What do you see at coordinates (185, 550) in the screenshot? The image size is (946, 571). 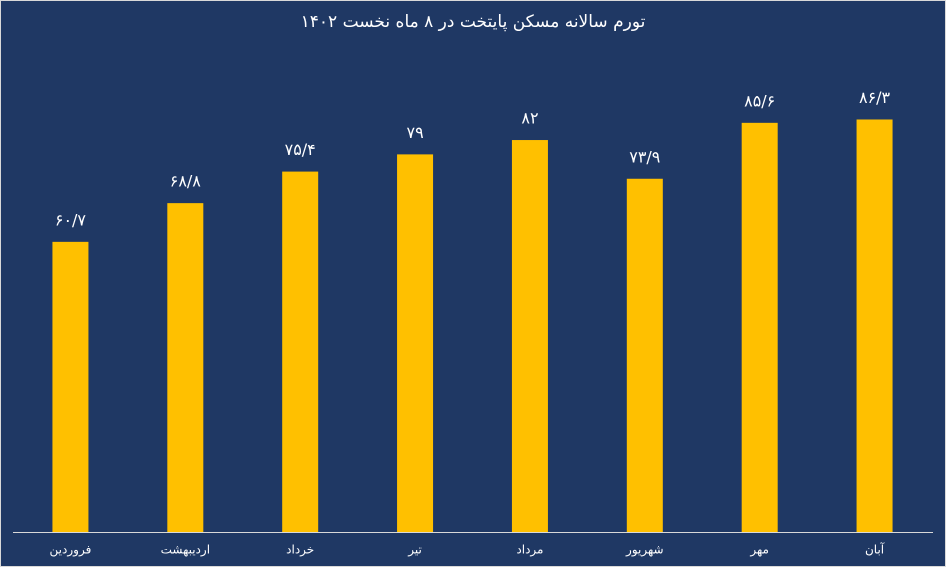 I see `x-tick-label: اردیبهشت` at bounding box center [185, 550].